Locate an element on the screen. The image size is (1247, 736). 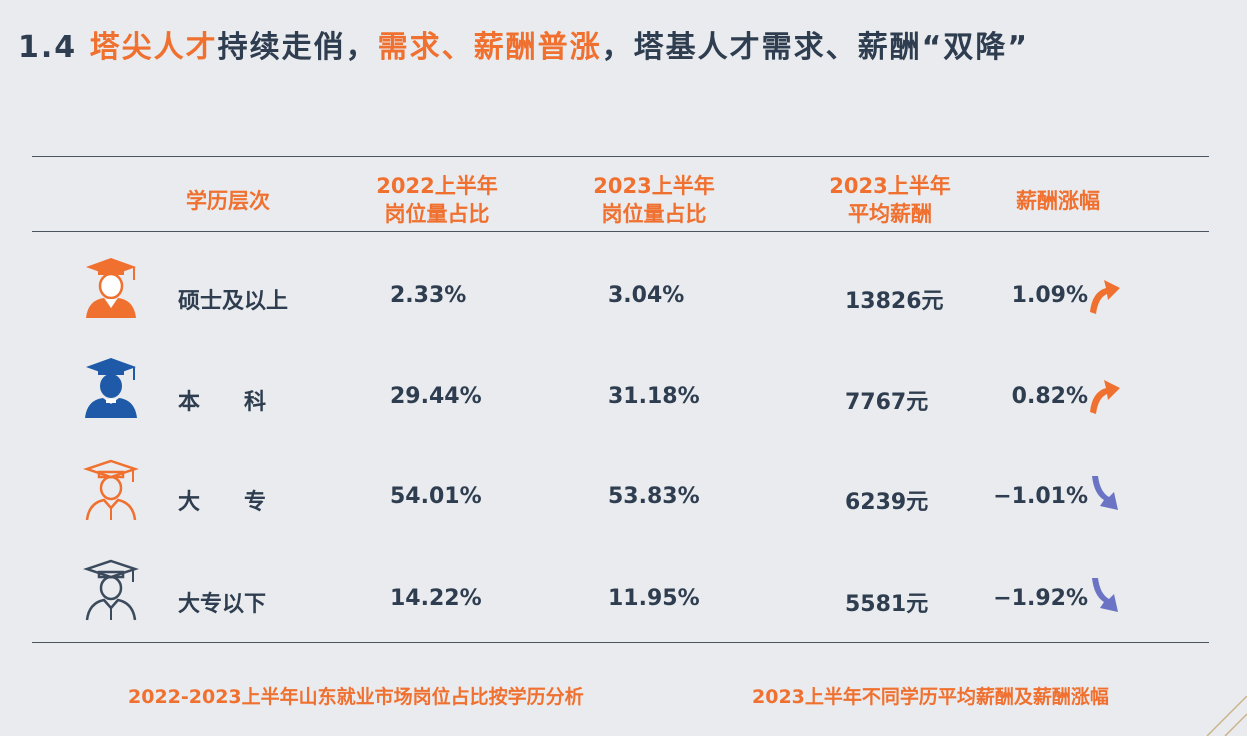
header-salary-line2: 平均薪酬 is located at coordinates (890, 214).